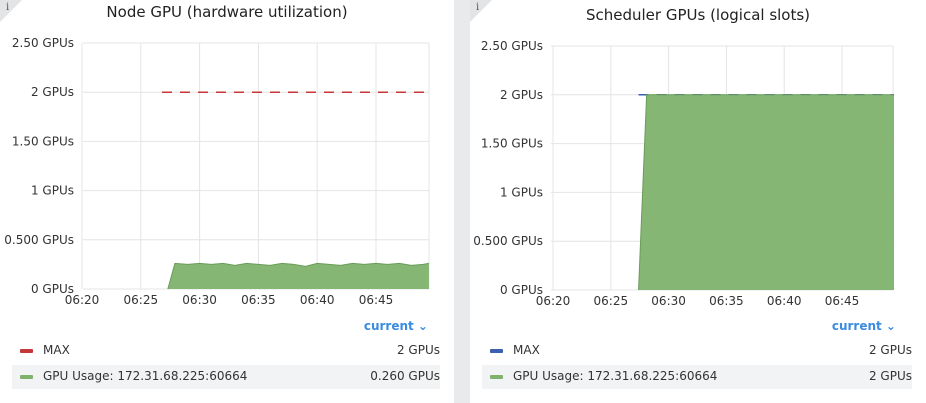 The height and width of the screenshot is (403, 926). I want to click on panel-title: Scheduler GPUs (logical slots), so click(698, 15).